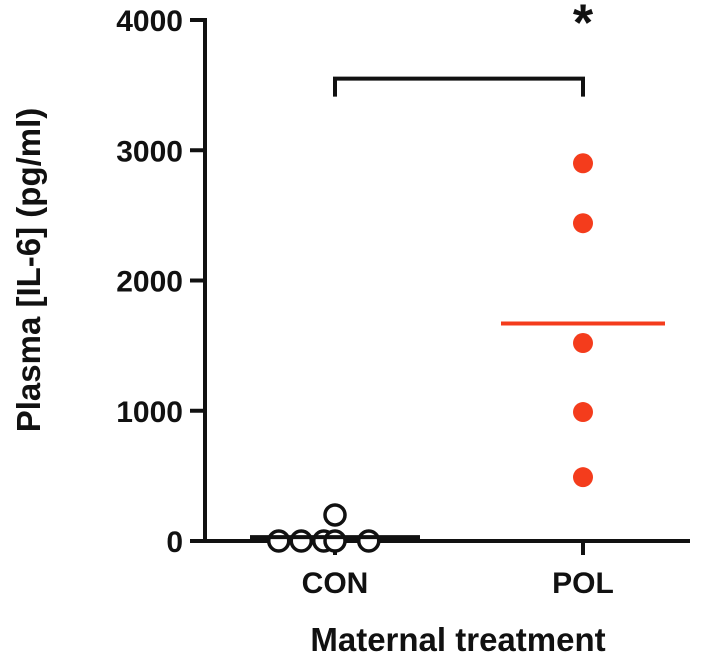 The width and height of the screenshot is (715, 666). What do you see at coordinates (174, 542) in the screenshot?
I see `y-tick-label-0: 0` at bounding box center [174, 542].